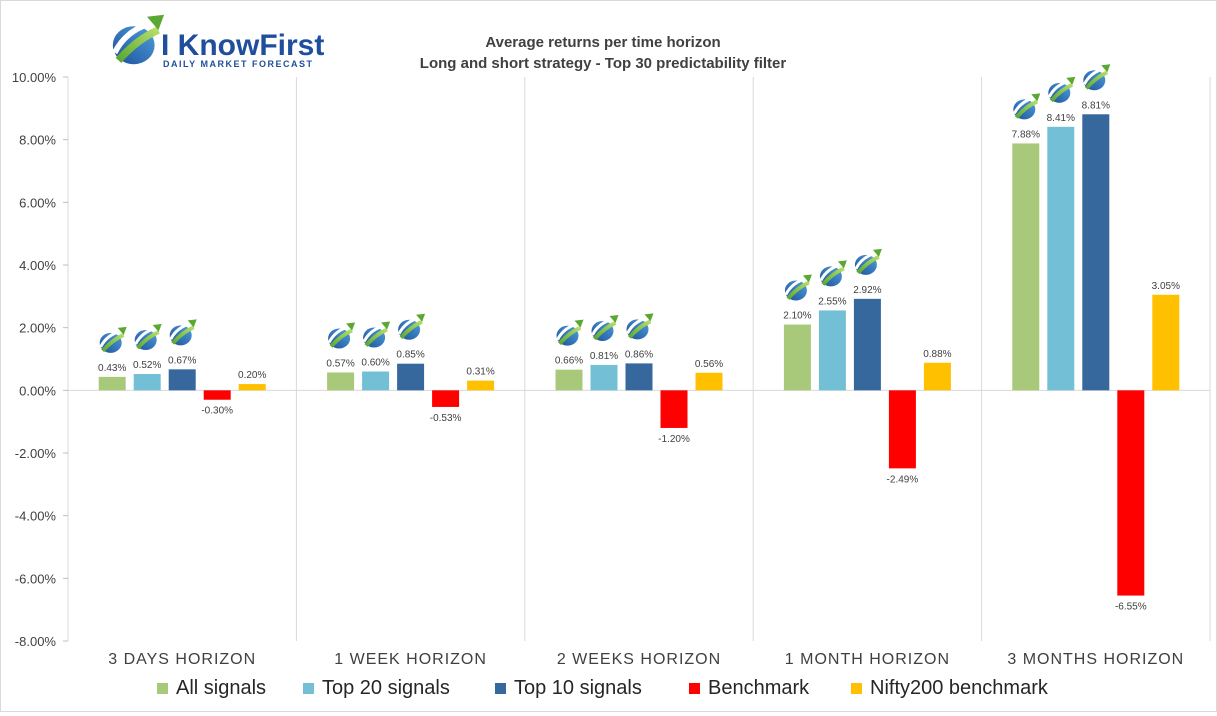 This screenshot has height=716, width=1217. What do you see at coordinates (375, 363) in the screenshot?
I see `data-label: 0.60%` at bounding box center [375, 363].